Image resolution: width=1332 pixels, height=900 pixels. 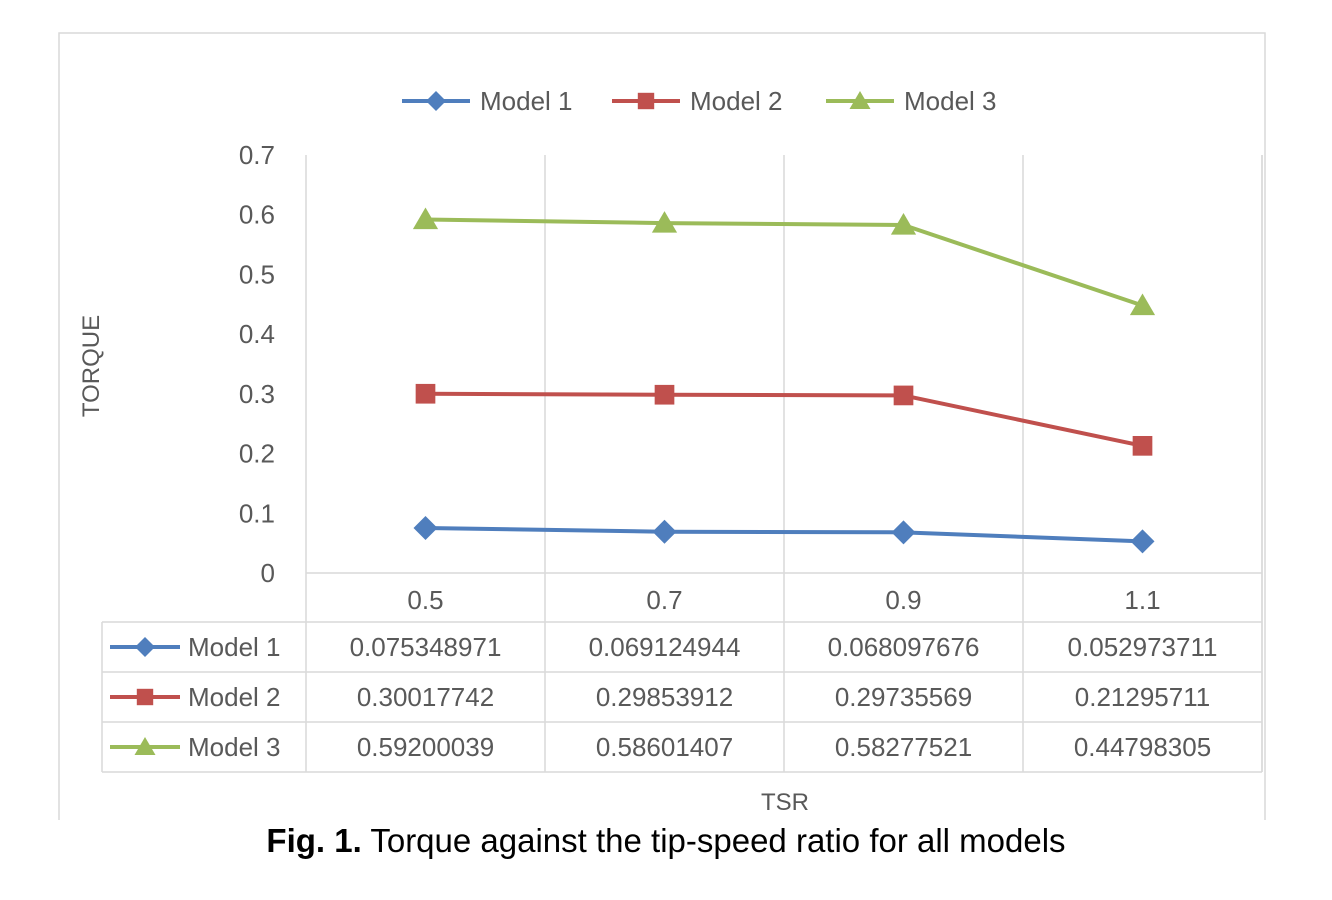 What do you see at coordinates (1143, 647) in the screenshot?
I see `data-label: 0.052973711` at bounding box center [1143, 647].